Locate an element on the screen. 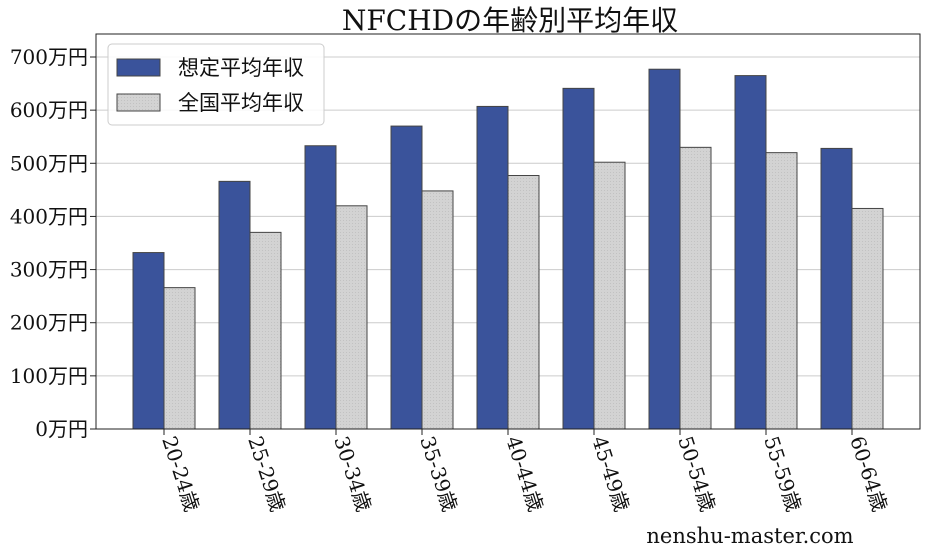 Image resolution: width=927 pixels, height=555 pixels. x-tick-label: 55-59歳 is located at coordinates (782, 473).